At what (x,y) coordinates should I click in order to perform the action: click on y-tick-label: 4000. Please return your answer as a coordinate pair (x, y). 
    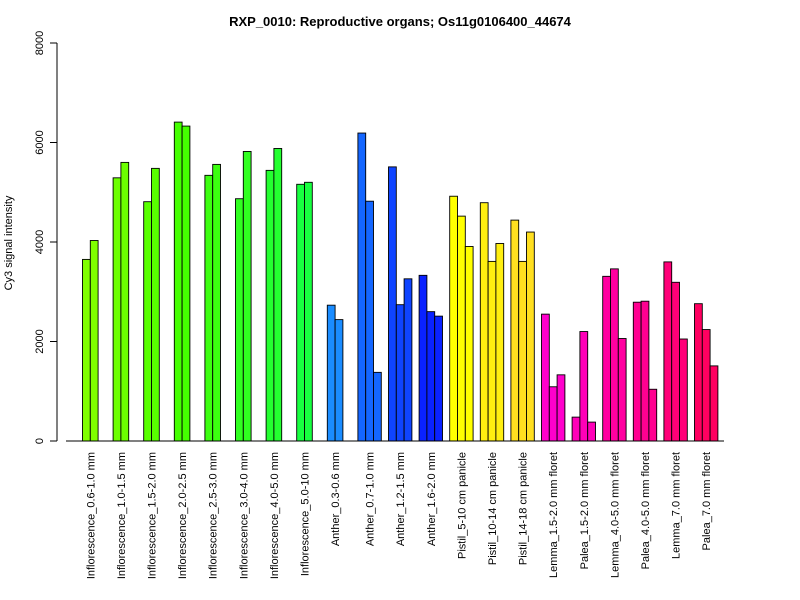
    Looking at the image, I should click on (40, 242).